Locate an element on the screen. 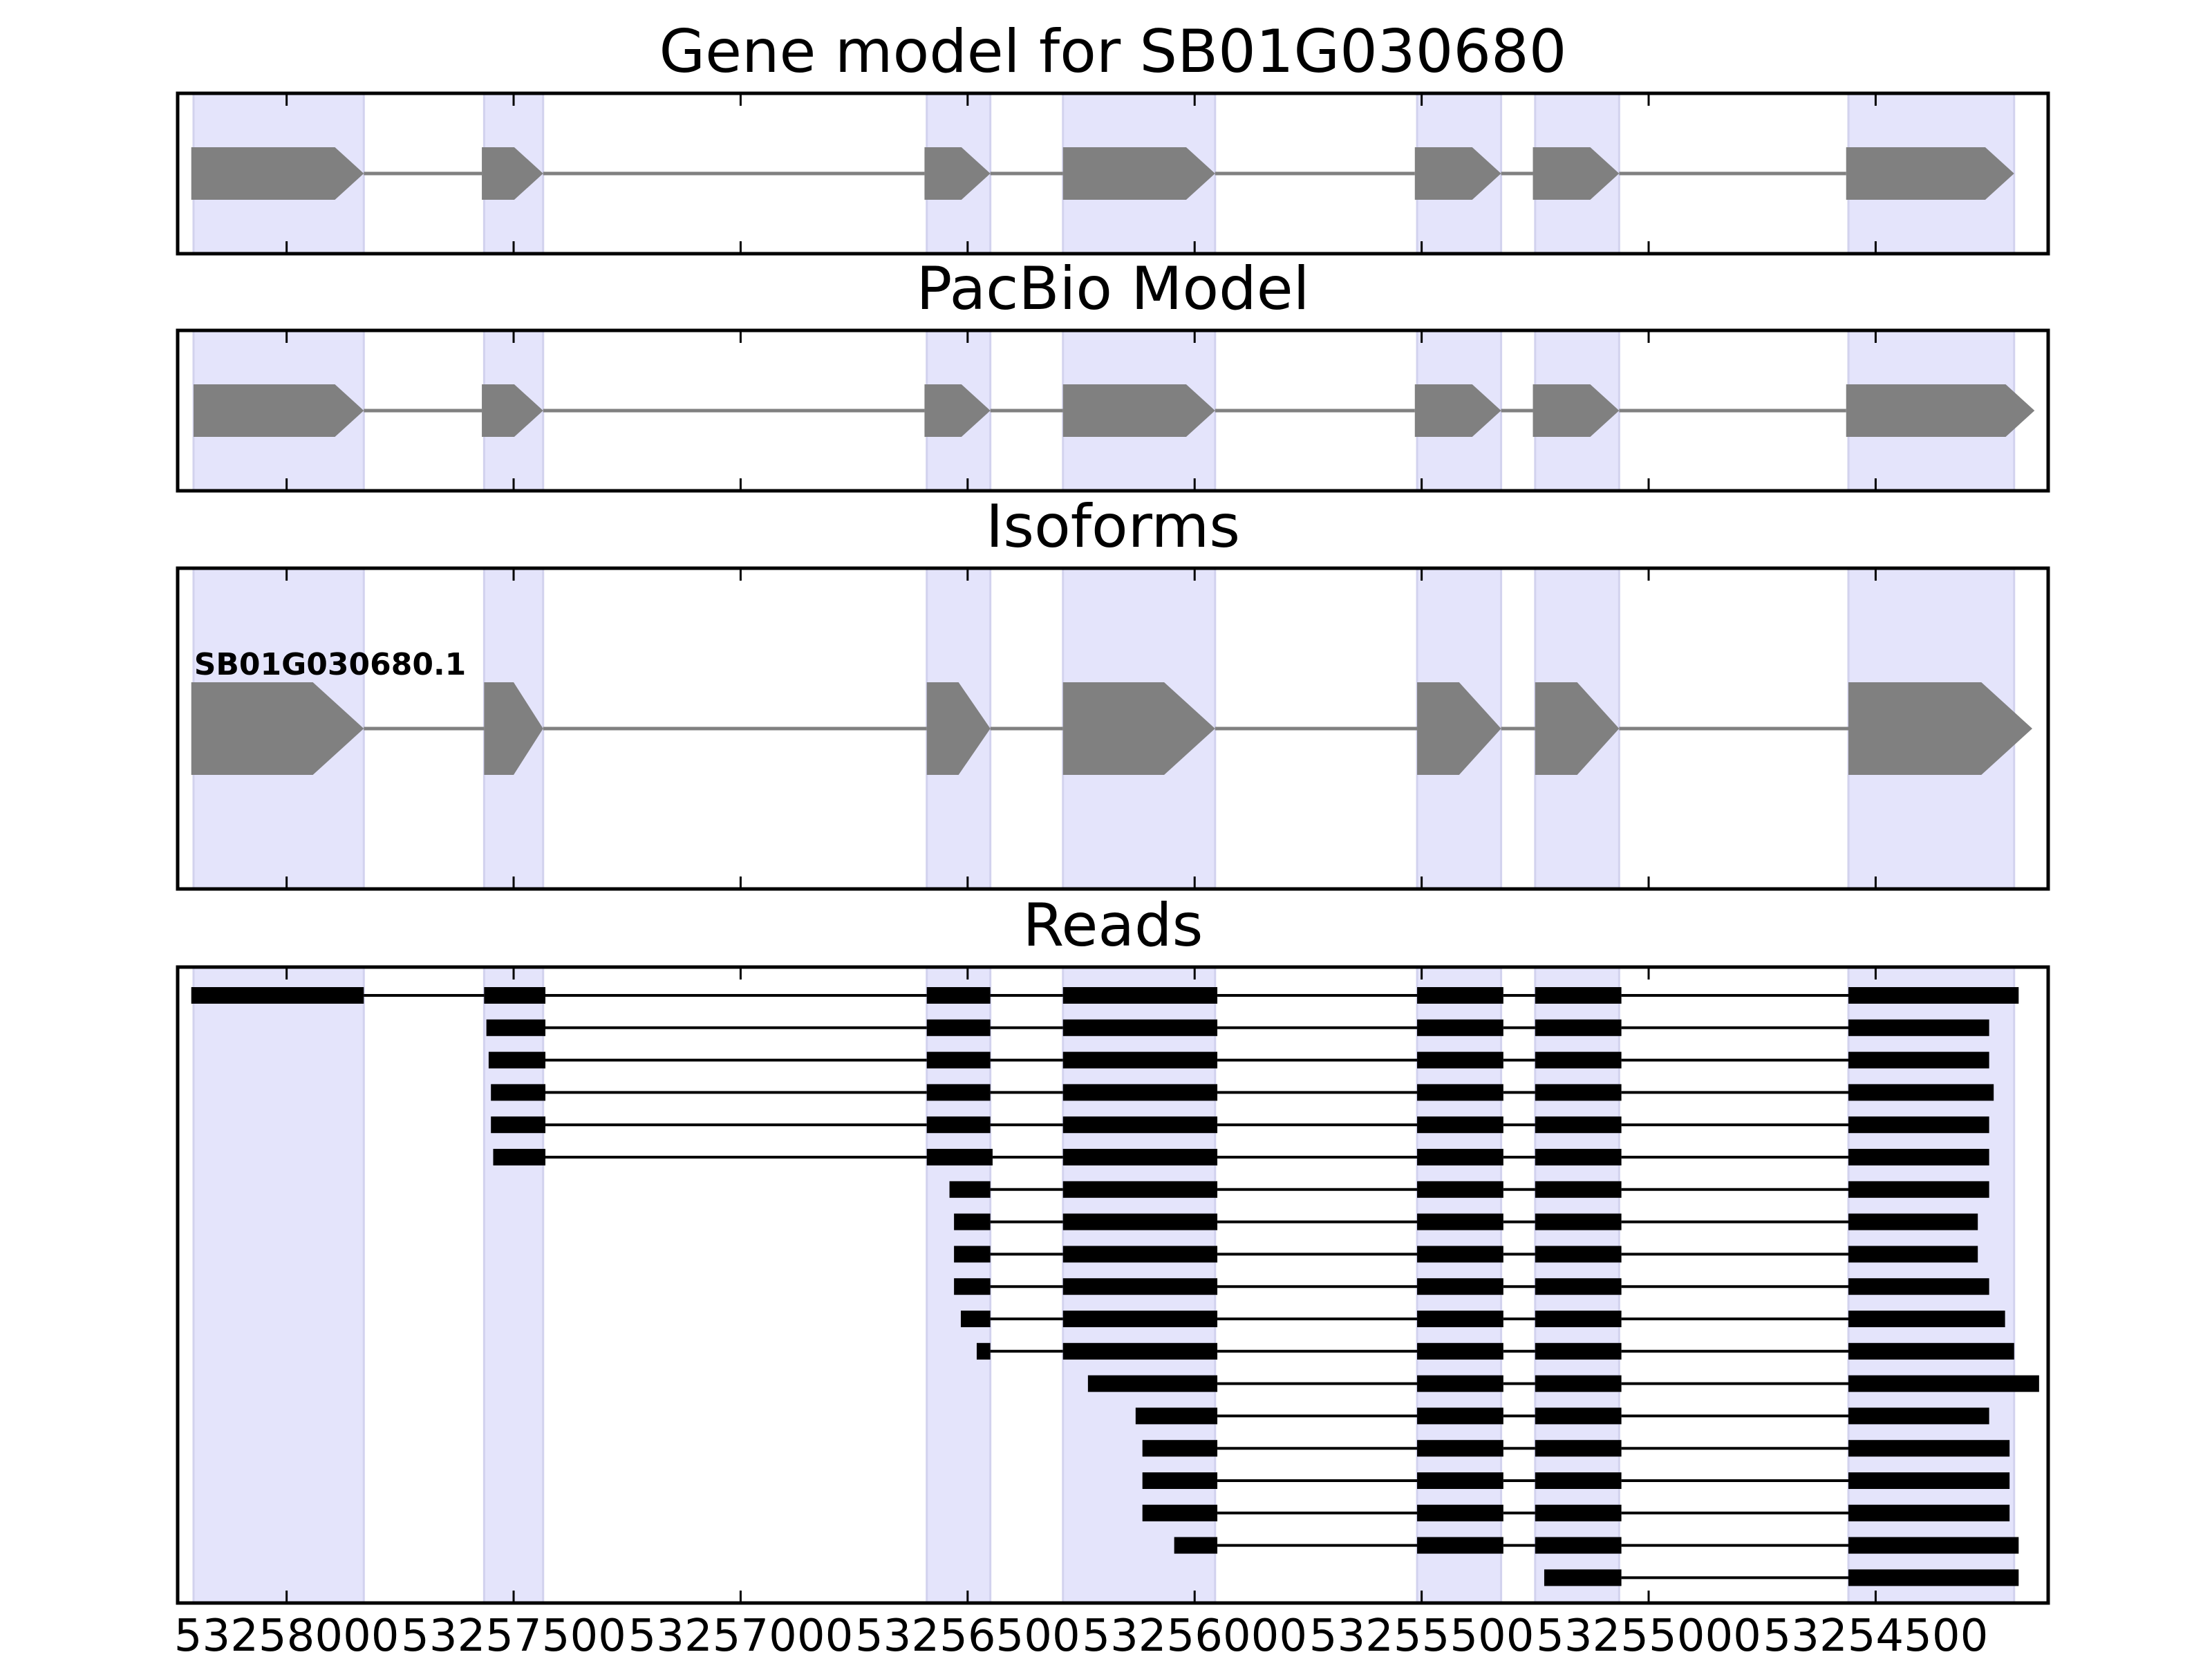 This screenshot has width=2212, height=1659. panel-border is located at coordinates (1113, 411).